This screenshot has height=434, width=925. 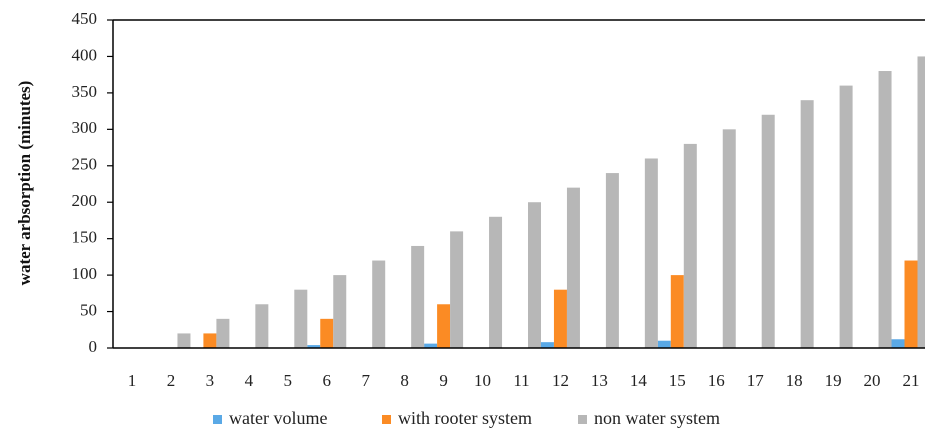 I want to click on x-tick-label: 13, so click(x=599, y=380).